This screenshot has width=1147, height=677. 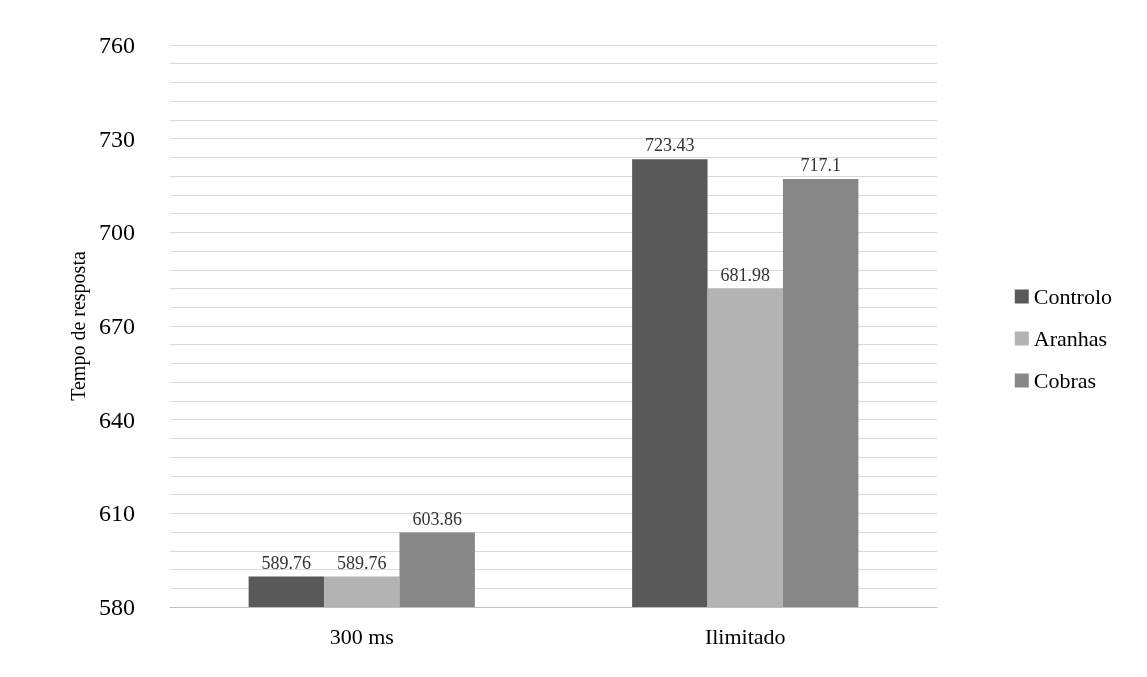 I want to click on legend-label: Controlo, so click(x=1073, y=296).